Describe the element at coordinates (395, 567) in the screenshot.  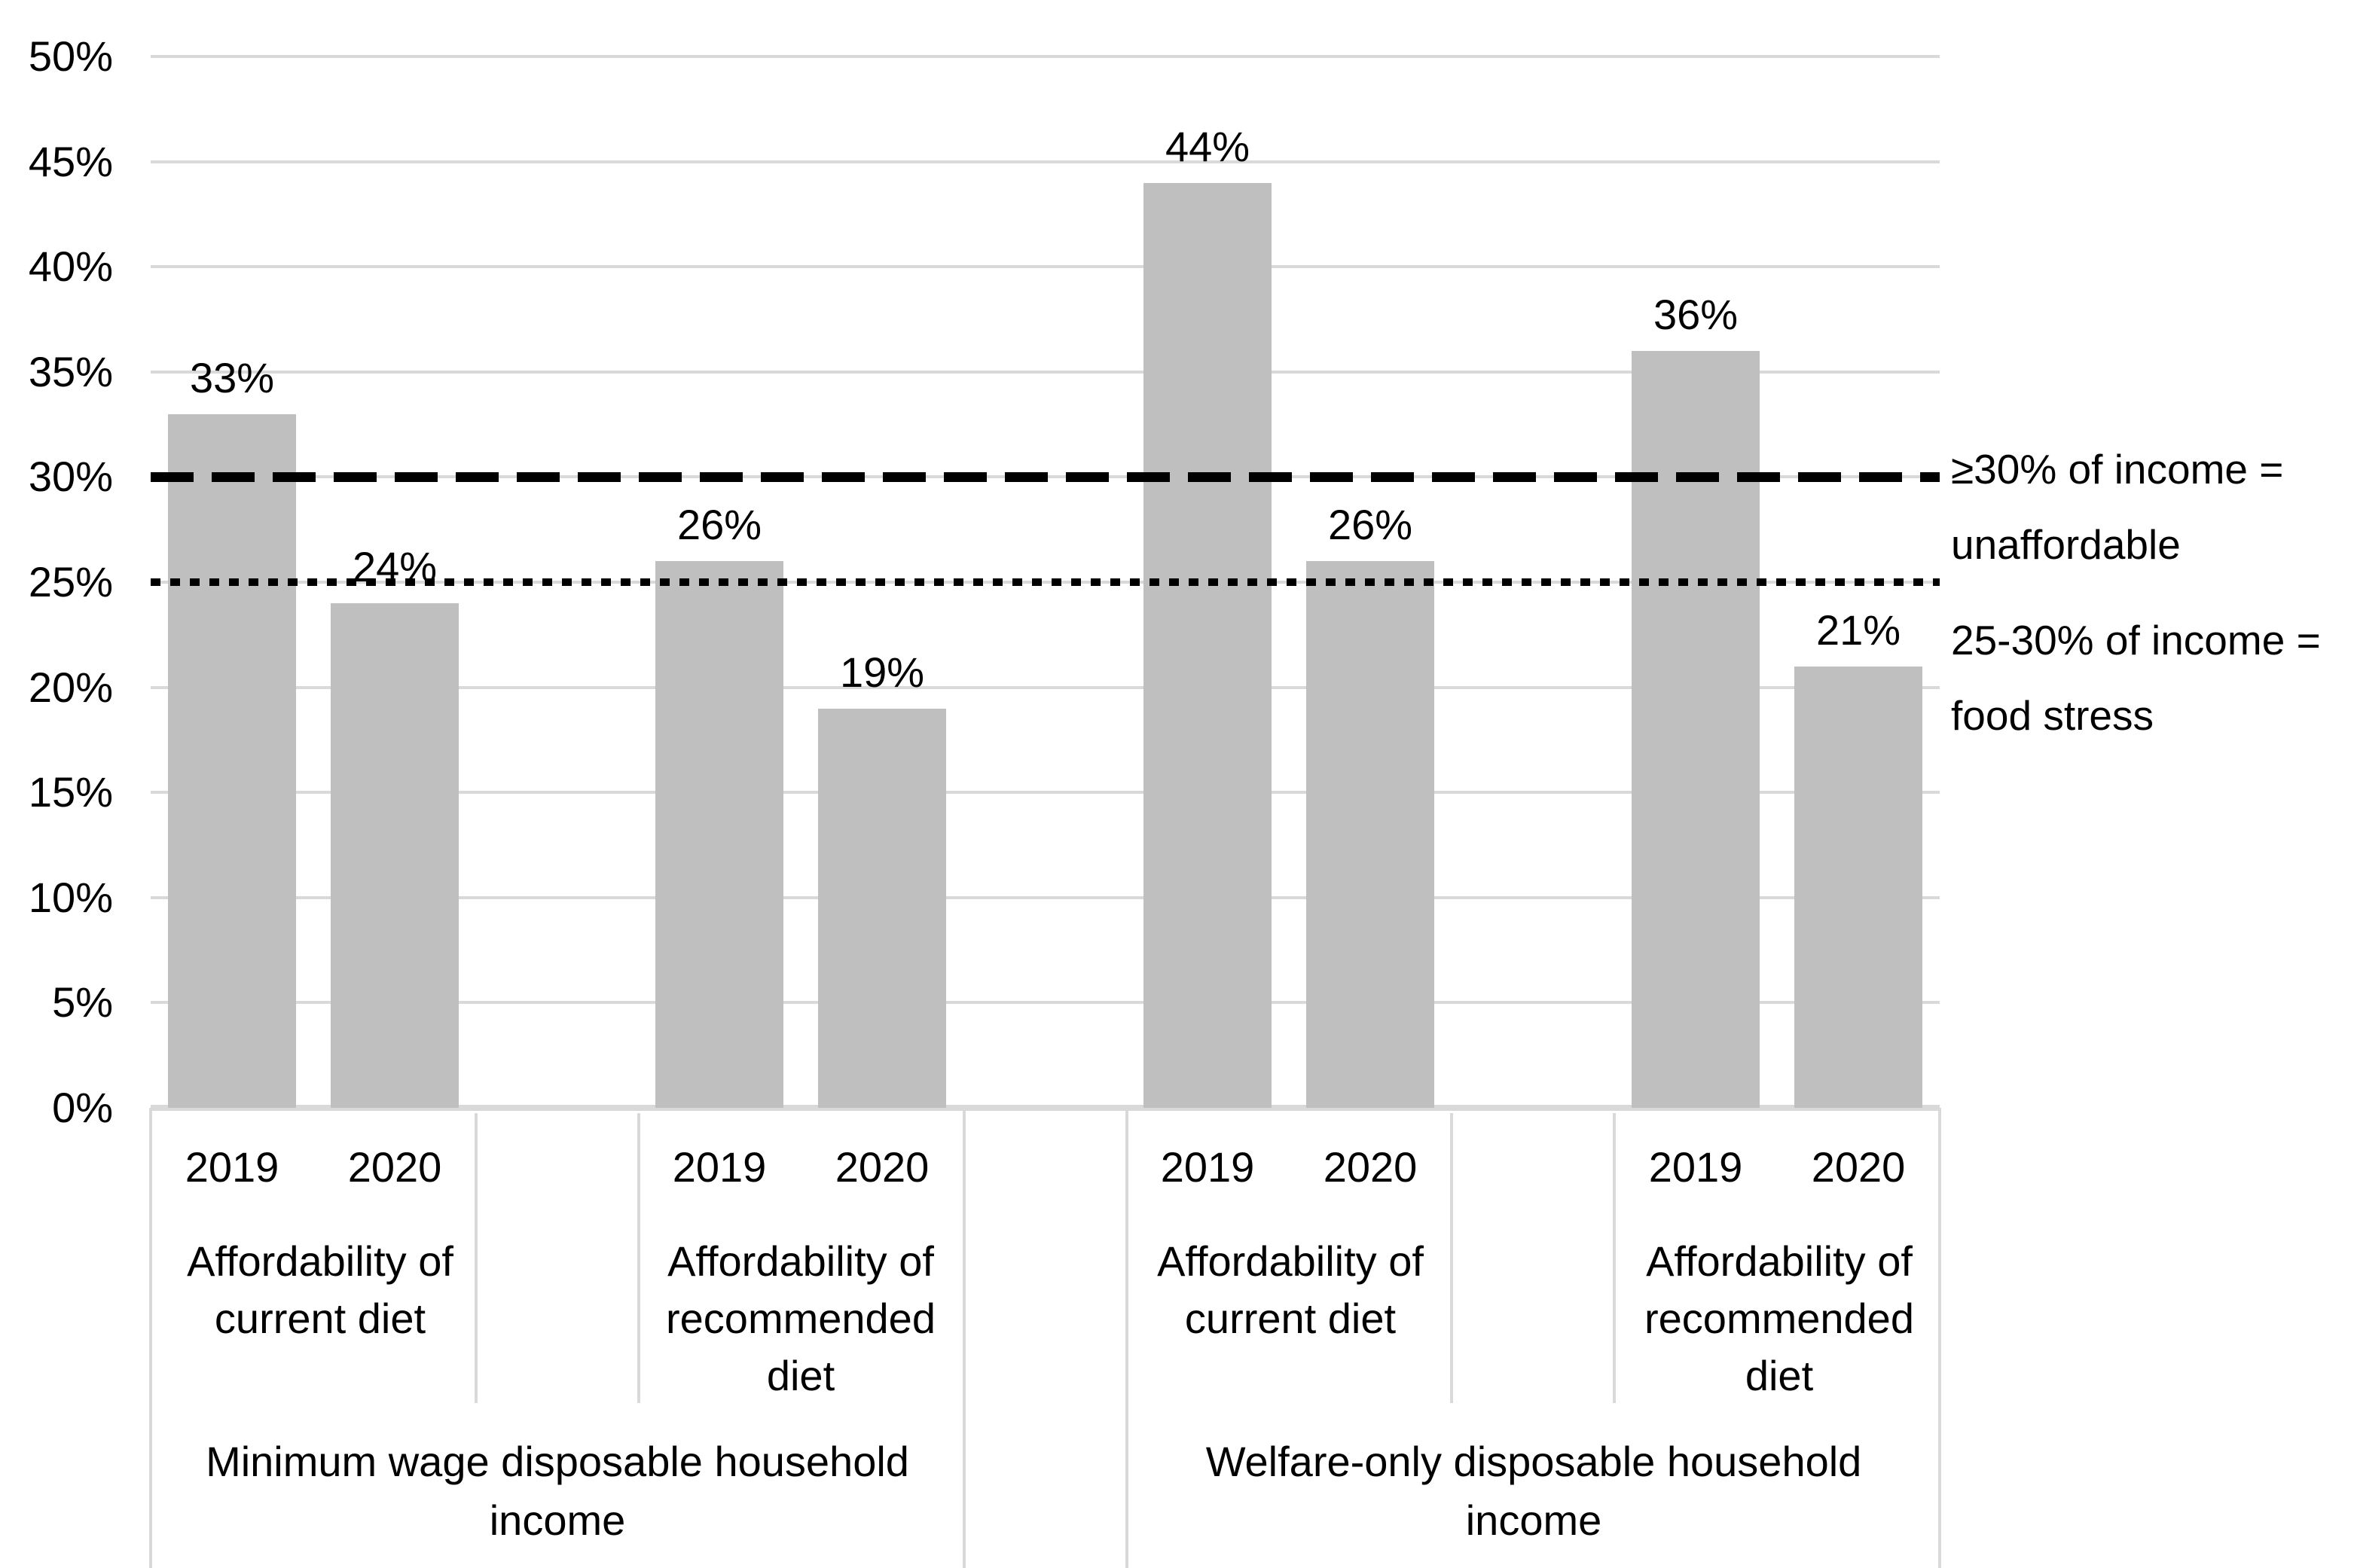
I see `bar-value-label: 24%` at that location.